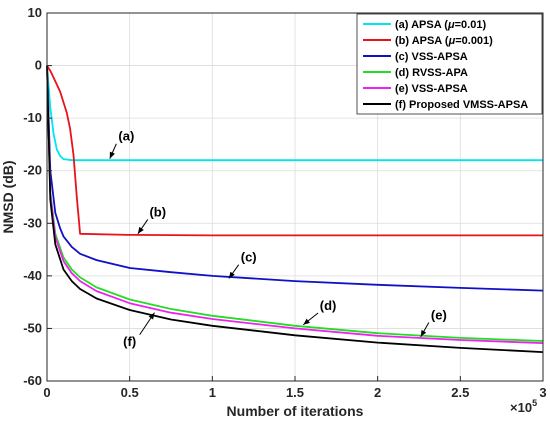  I want to click on legend-label-3: (d) RVSS-APA, so click(431, 73).